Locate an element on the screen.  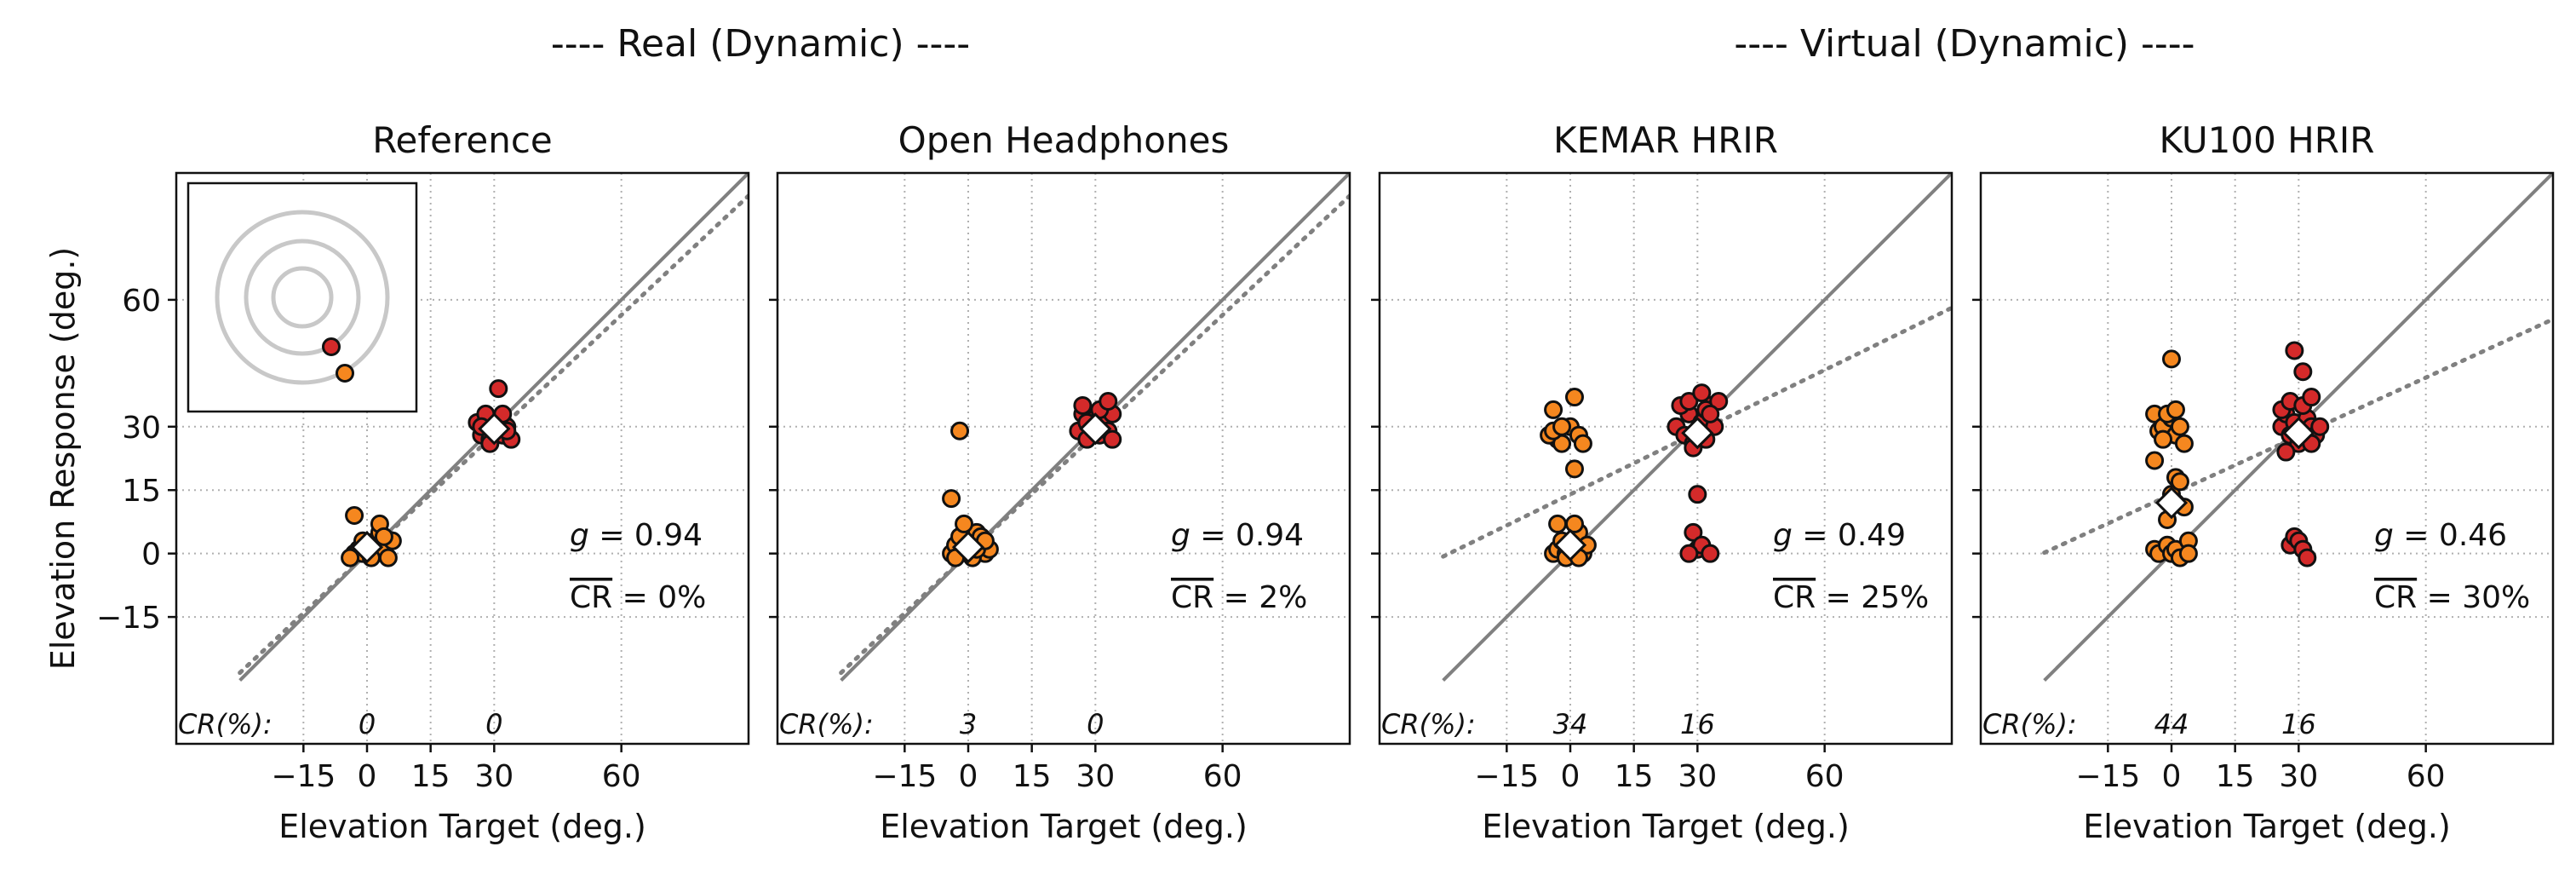
fit-line is located at coordinates (1696, 432).